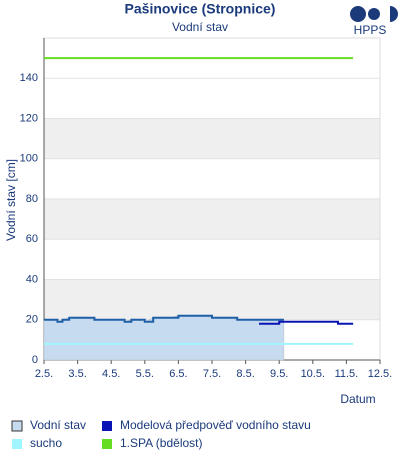  Describe the element at coordinates (32, 199) in the screenshot. I see `y-tick-label: 80` at that location.